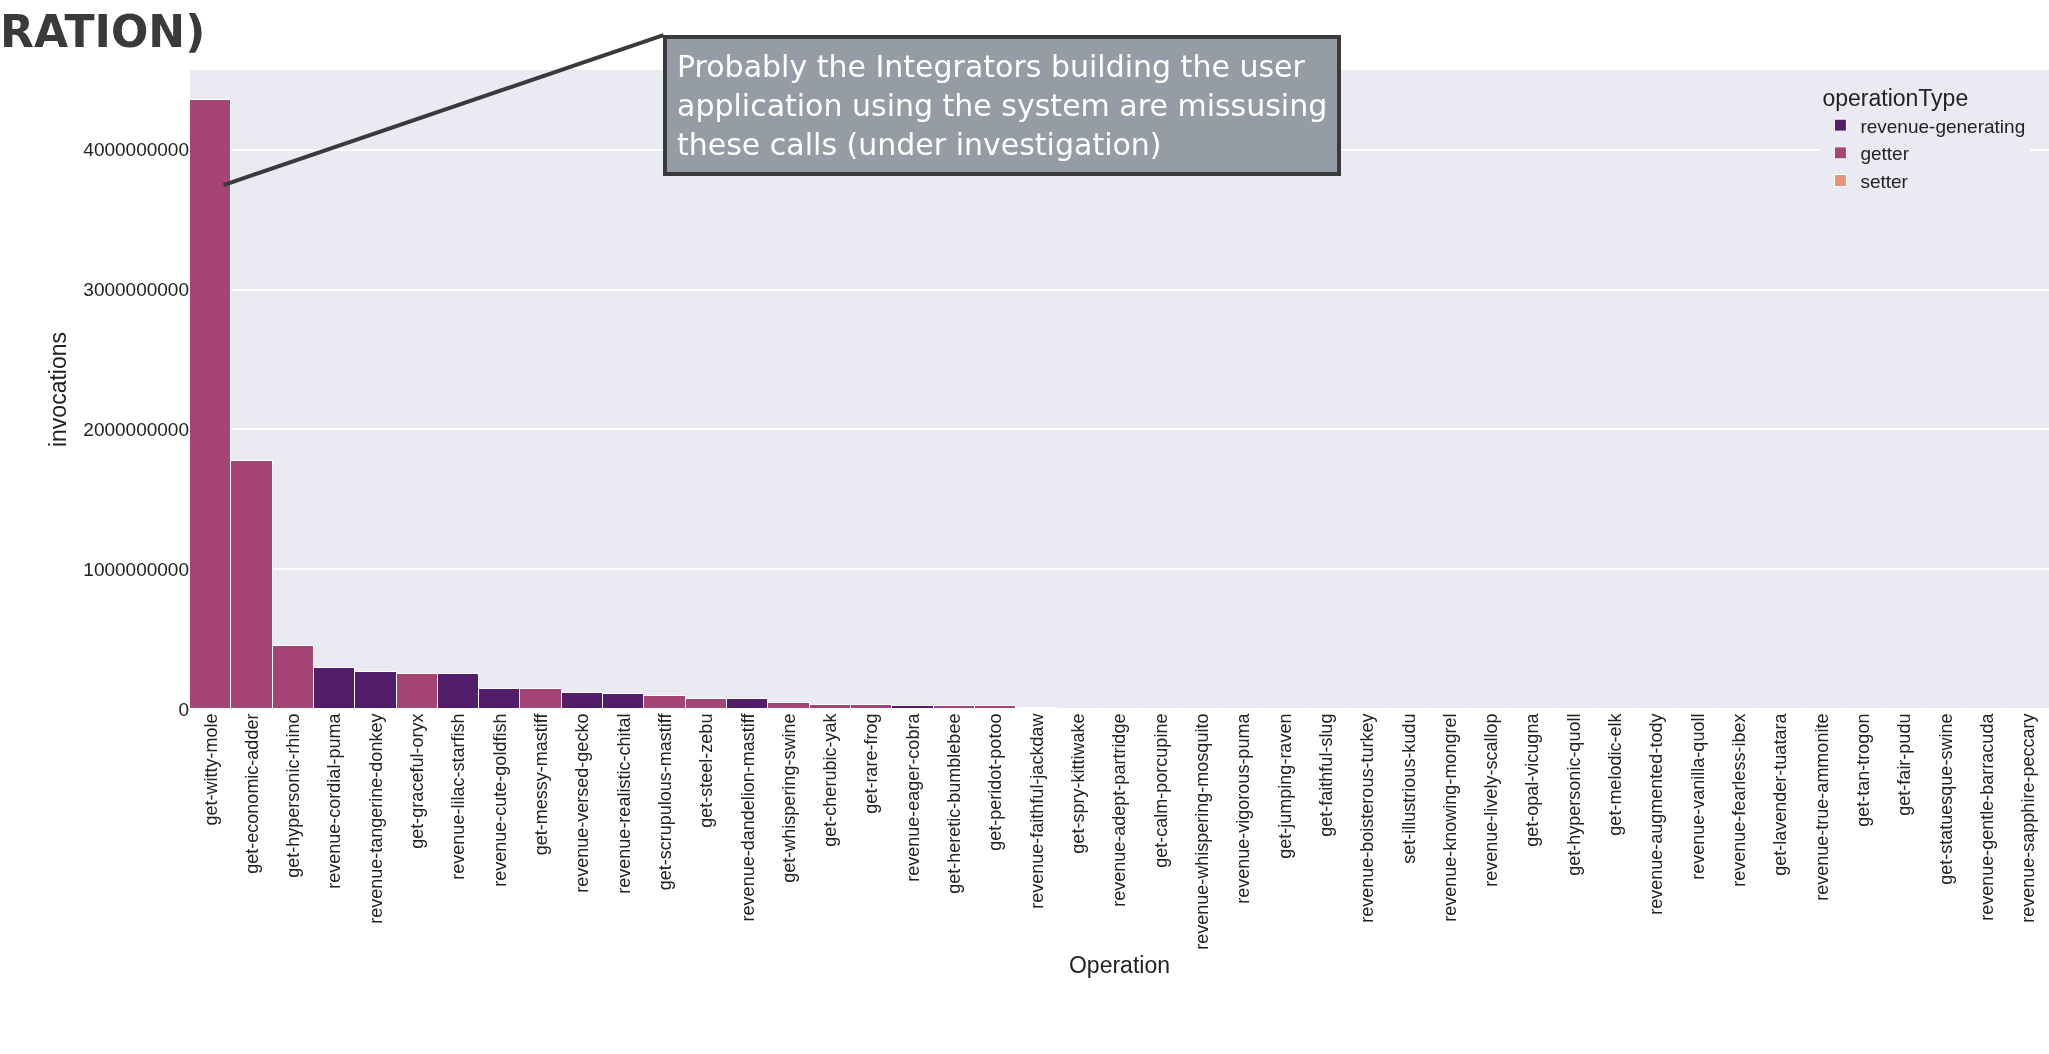  What do you see at coordinates (1491, 800) in the screenshot?
I see `x-tick-label: revenue-lively-scallop` at bounding box center [1491, 800].